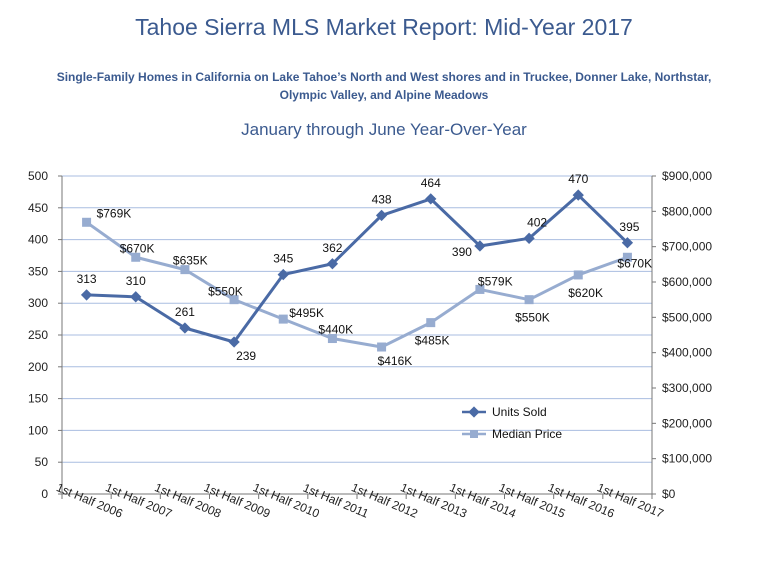 This screenshot has width=768, height=584. I want to click on y-right-tick-label: $900,000, so click(687, 176).